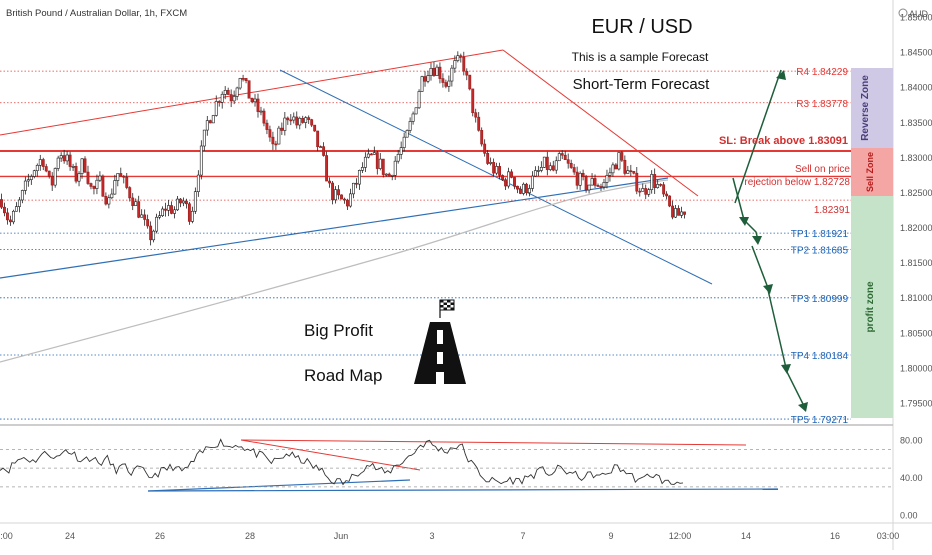 The width and height of the screenshot is (932, 555). I want to click on currency-badge: AUD, so click(913, 13).